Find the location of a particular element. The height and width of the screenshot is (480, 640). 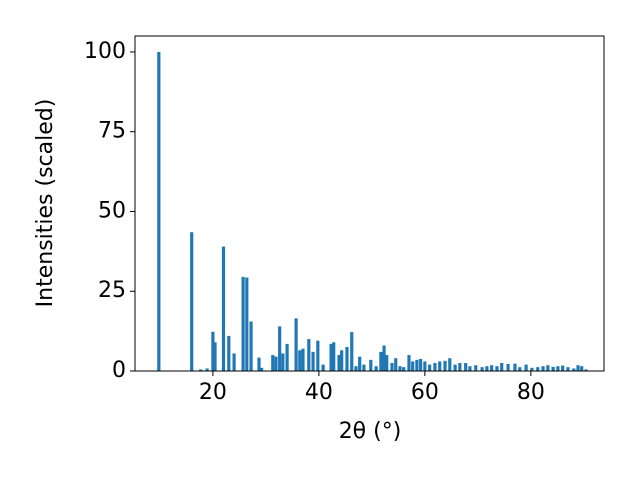

y-tick-label: 25 is located at coordinates (112, 290).